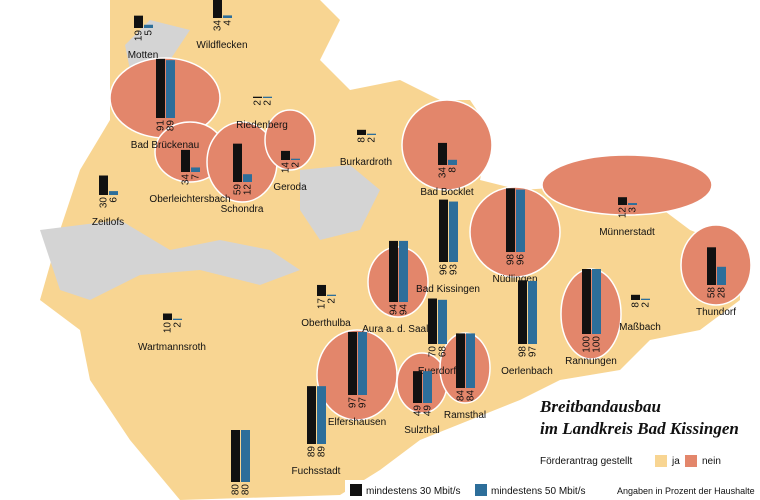 Image resolution: width=760 pixels, height=500 pixels. I want to click on municipality-name: Zeitlofs, so click(108, 222).